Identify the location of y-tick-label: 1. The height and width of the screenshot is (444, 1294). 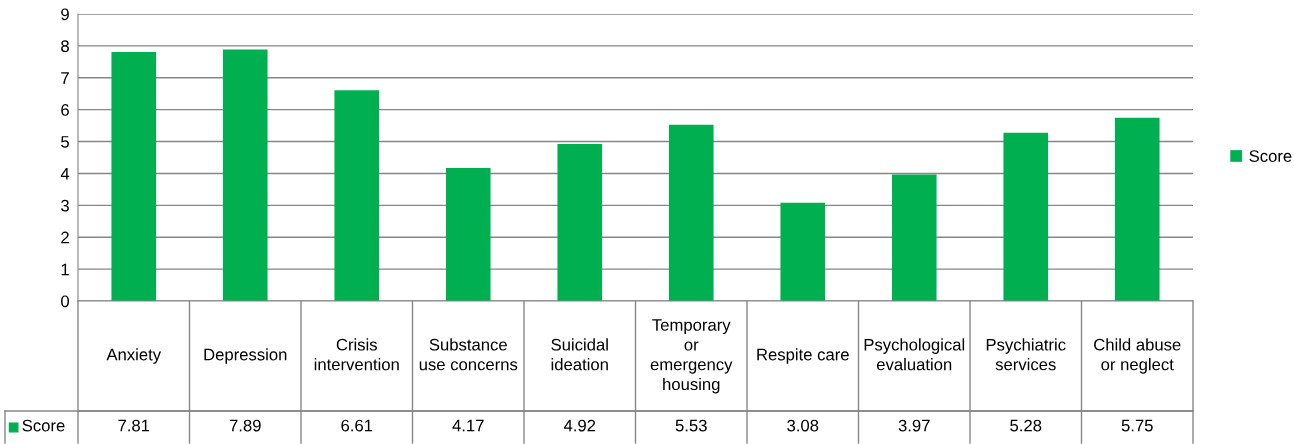
(65, 269).